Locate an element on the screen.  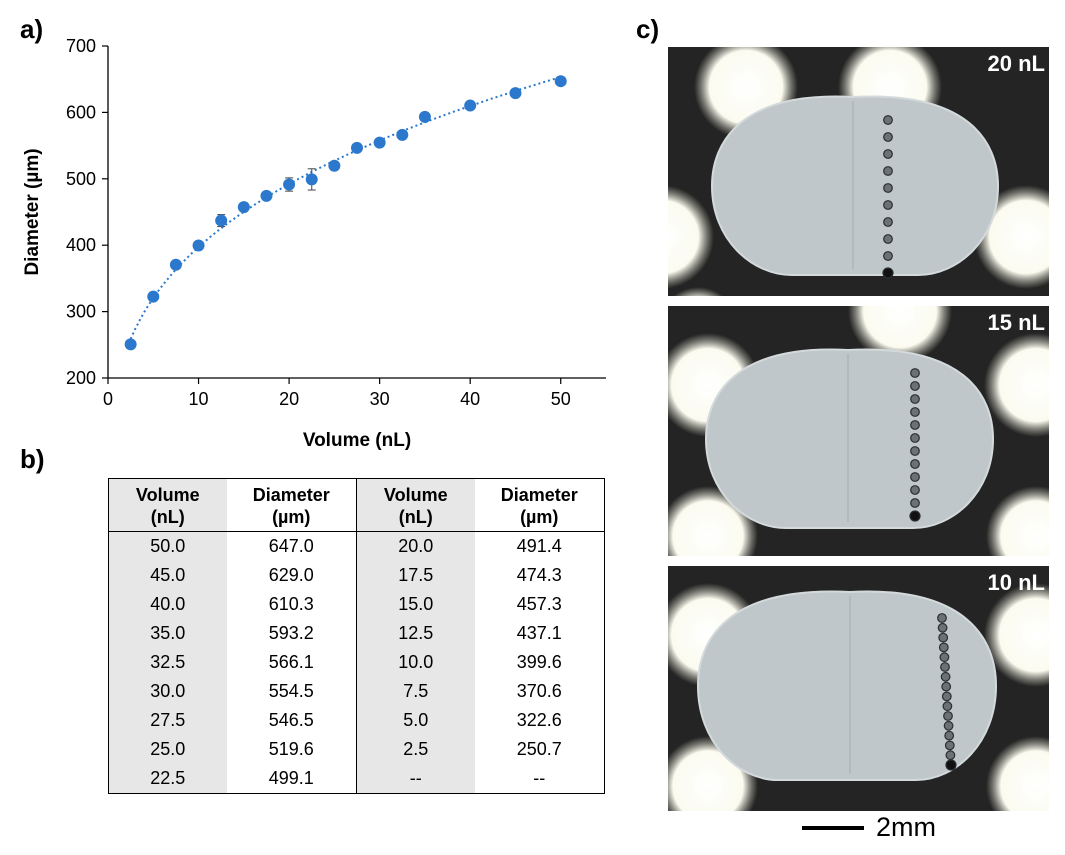
table-cell: 10.0 is located at coordinates (415, 662).